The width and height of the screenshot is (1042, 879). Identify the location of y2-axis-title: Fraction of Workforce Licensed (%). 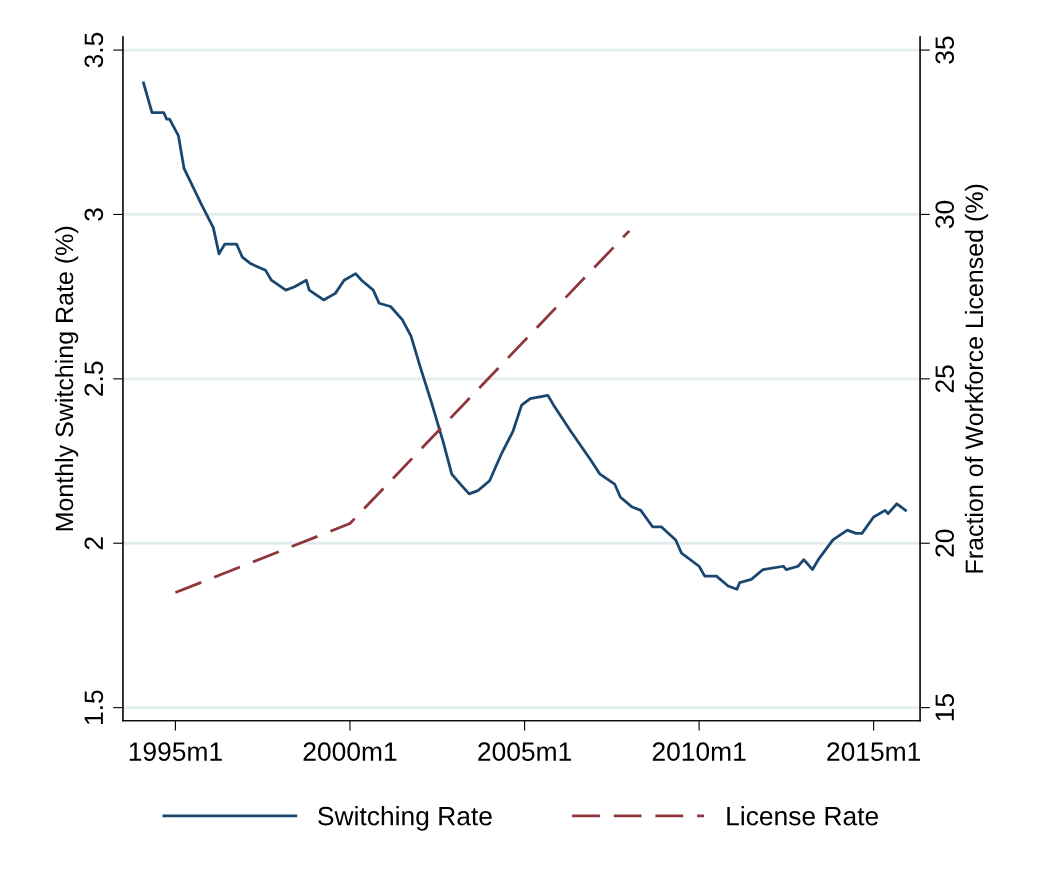
(976, 378).